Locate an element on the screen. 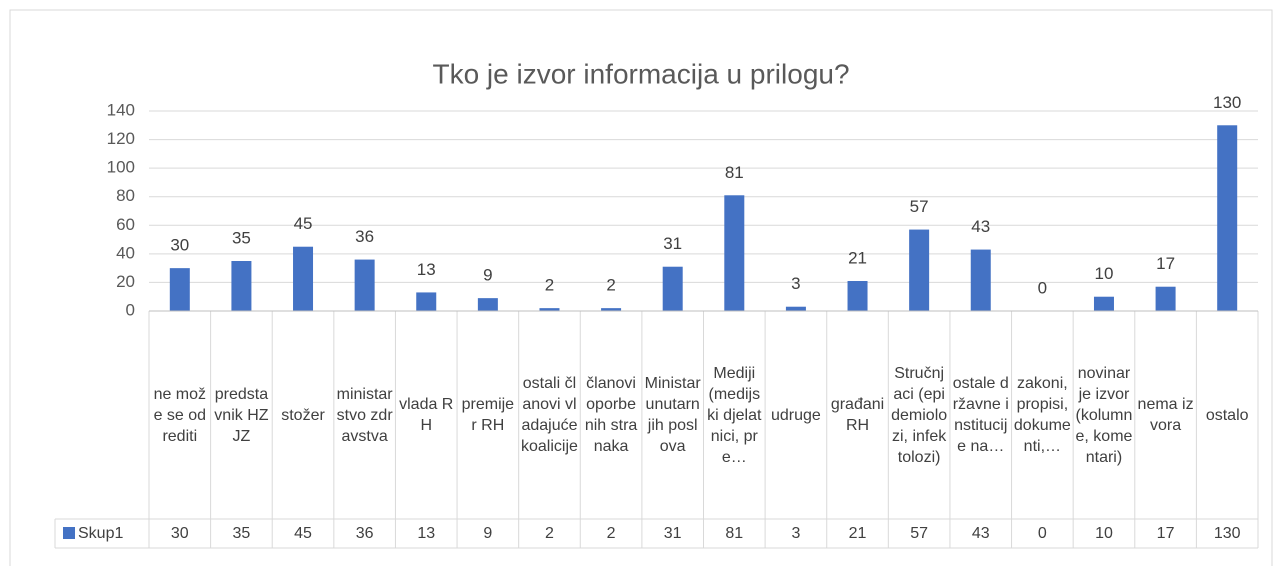 The width and height of the screenshot is (1282, 571). x-tick-label-box: ne može se odrediti is located at coordinates (180, 415).